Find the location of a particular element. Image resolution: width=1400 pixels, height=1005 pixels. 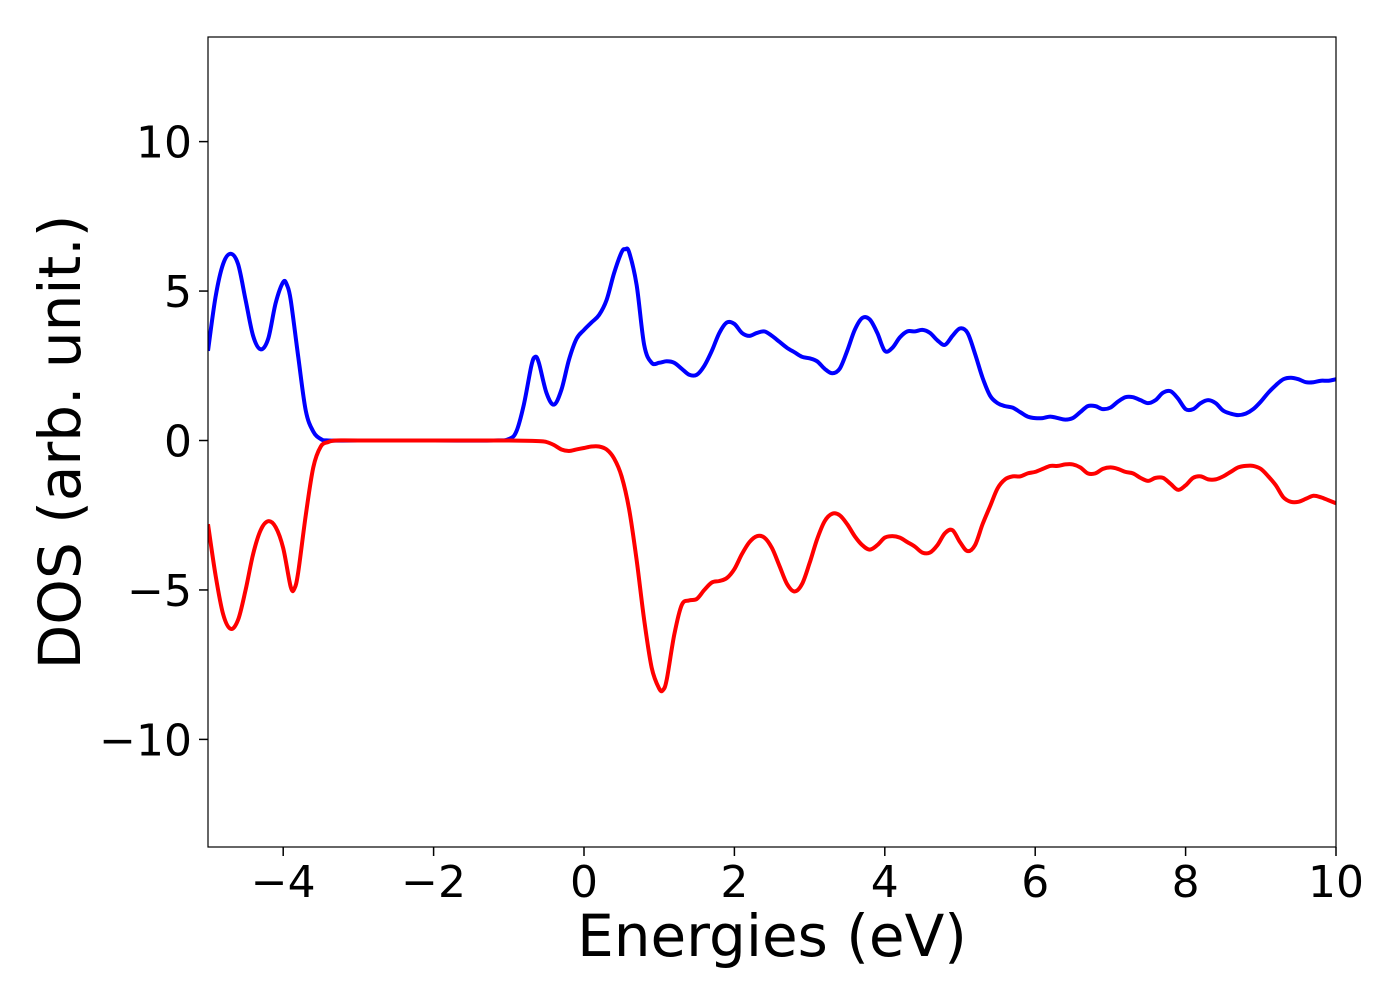

x-tick-label: 2 is located at coordinates (734, 882).